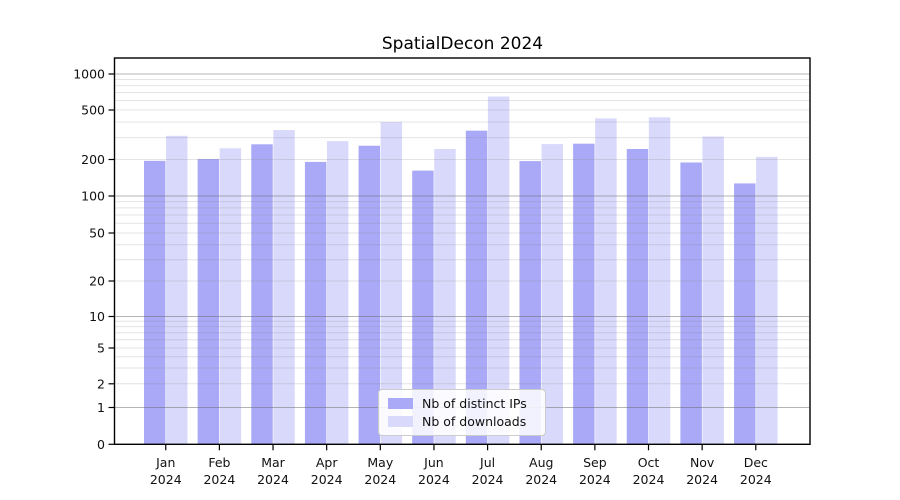  What do you see at coordinates (165, 462) in the screenshot?
I see `x-tick-label-month: Jan` at bounding box center [165, 462].